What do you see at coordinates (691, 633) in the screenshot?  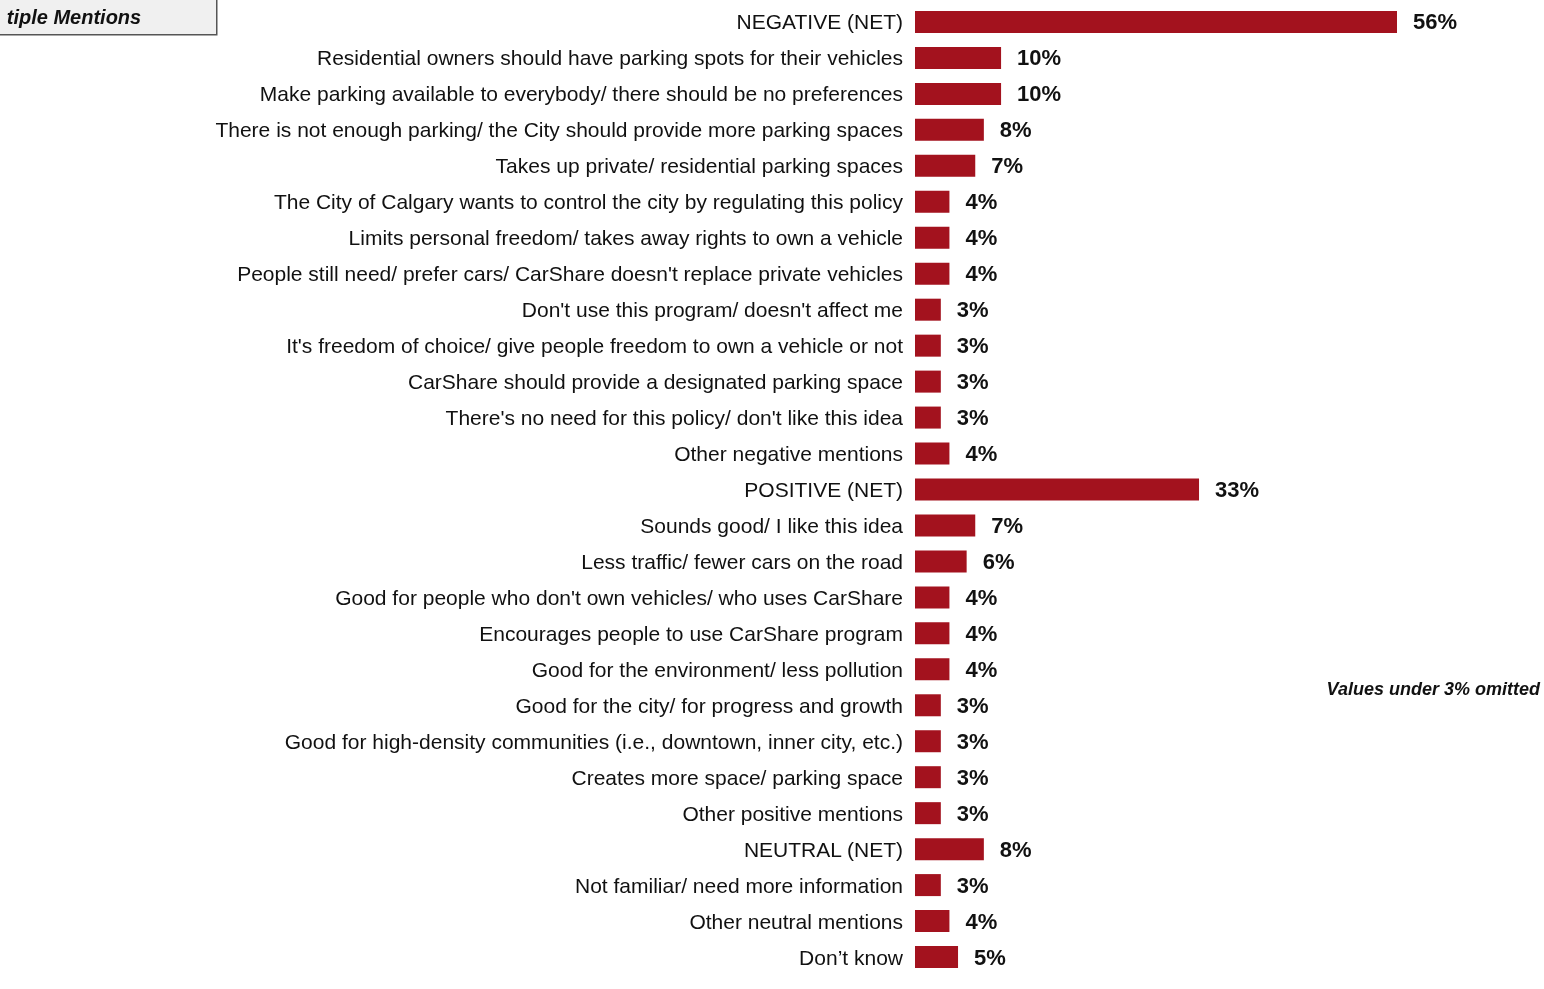 I see `y-tick-label: Encourages people to use CarShare program` at bounding box center [691, 633].